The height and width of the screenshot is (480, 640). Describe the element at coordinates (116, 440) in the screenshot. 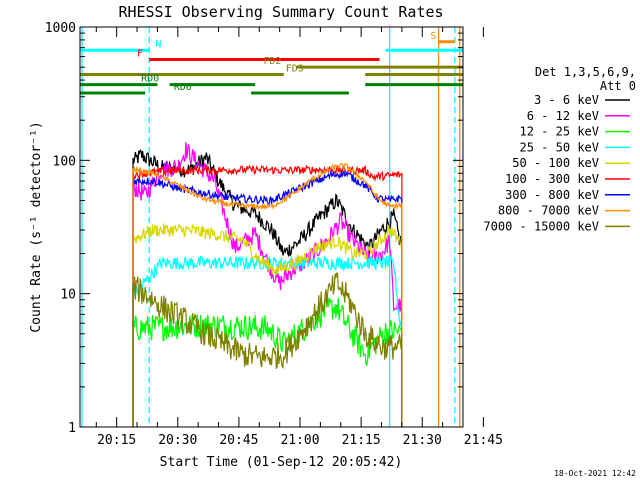

I see `x-tick-label-0: 20:15` at that location.